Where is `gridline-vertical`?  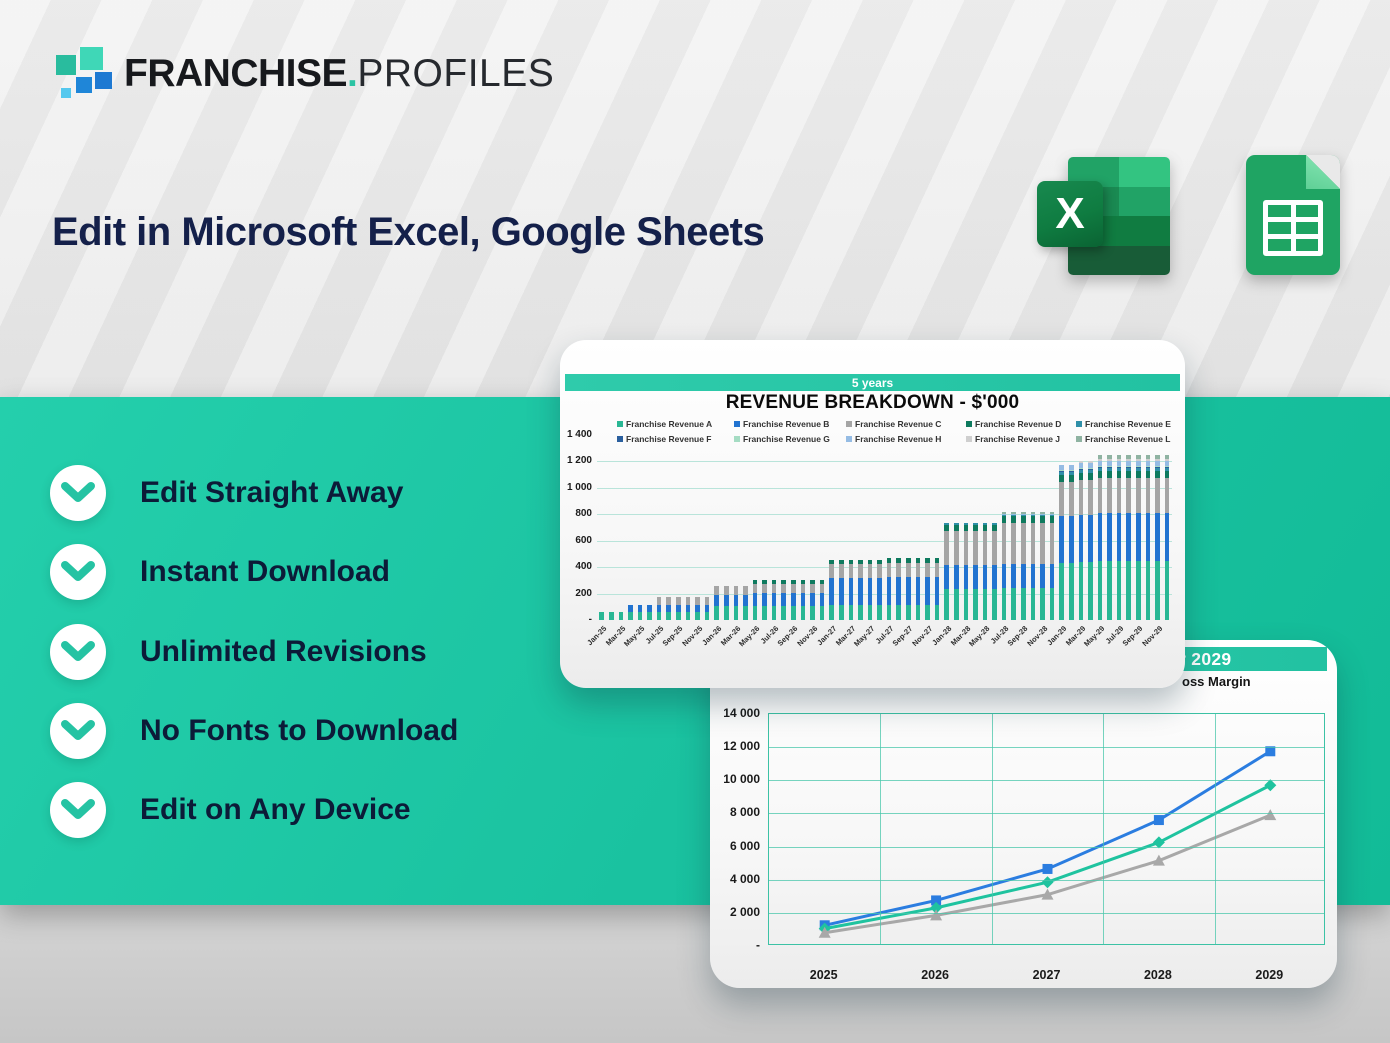 gridline-vertical is located at coordinates (992, 829).